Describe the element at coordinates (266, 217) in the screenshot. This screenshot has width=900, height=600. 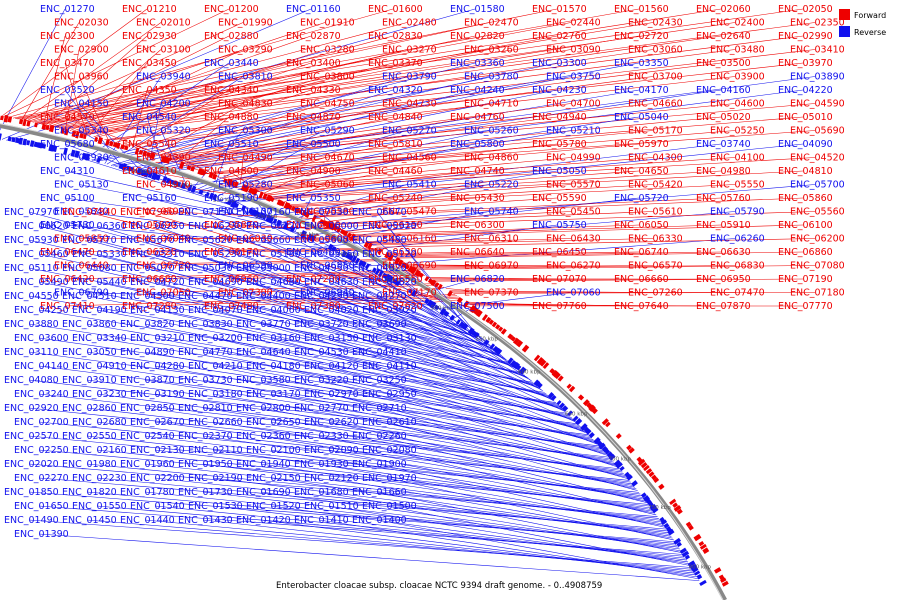
I see `tick-label: 300 kbp` at that location.